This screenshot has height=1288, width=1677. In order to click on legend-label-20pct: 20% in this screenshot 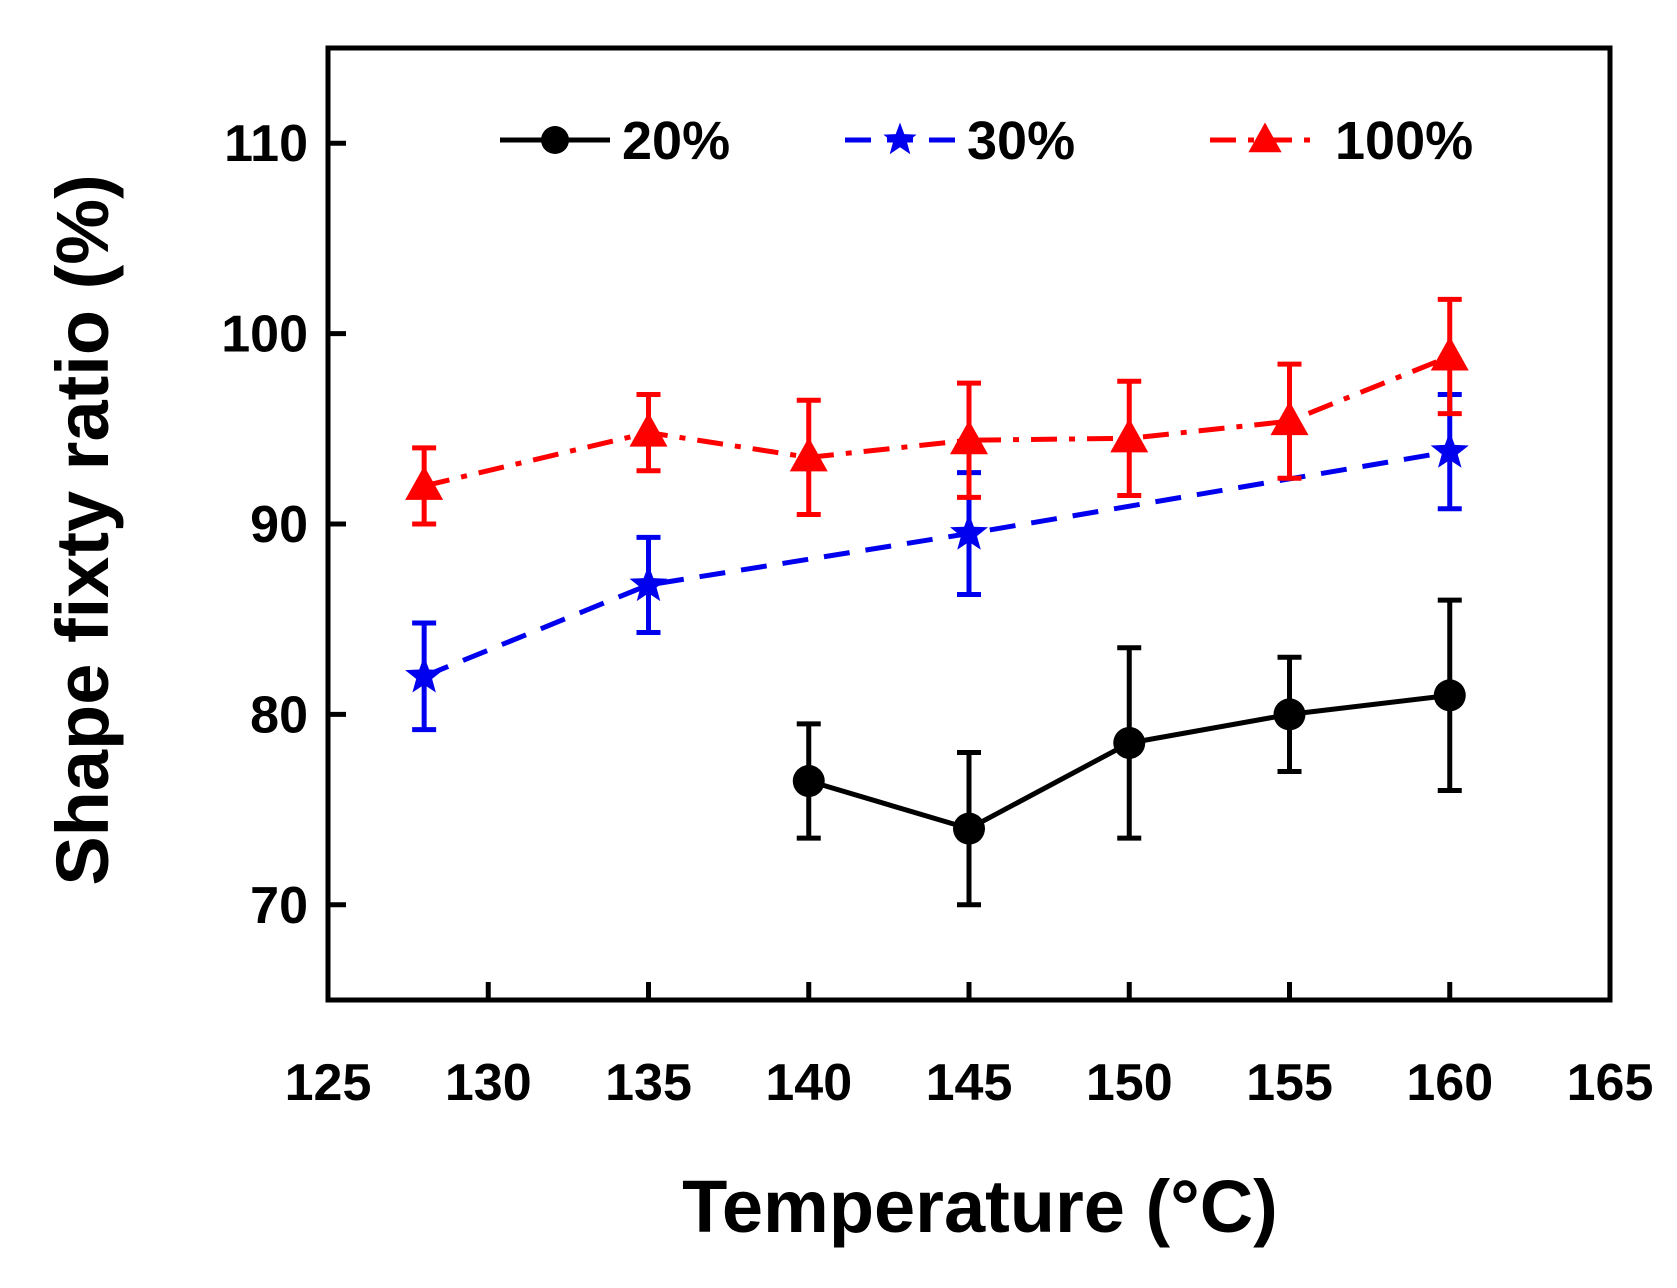, I will do `click(676, 141)`.